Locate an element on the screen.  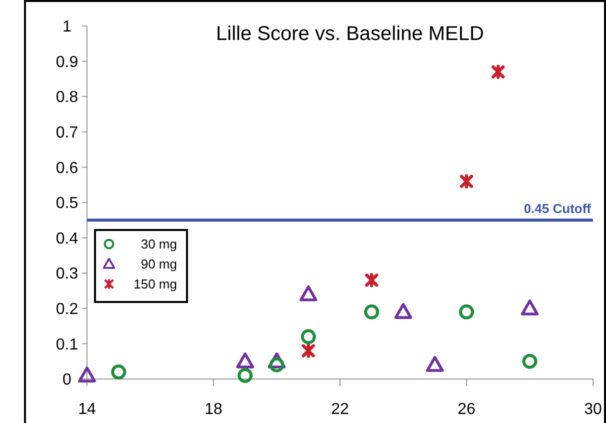
y-tick-label: 0.8 is located at coordinates (67, 97).